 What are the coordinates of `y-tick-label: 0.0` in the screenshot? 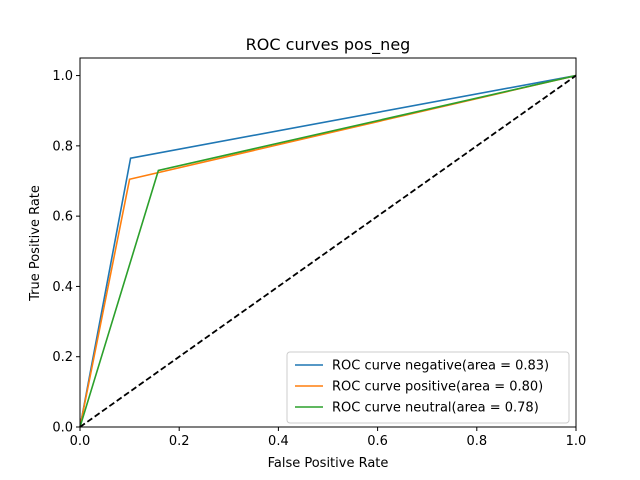 It's located at (62, 428).